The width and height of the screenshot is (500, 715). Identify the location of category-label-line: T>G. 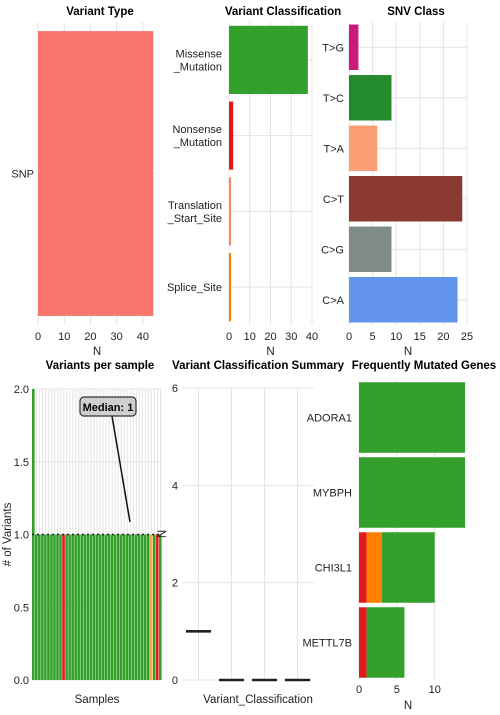
(333, 48).